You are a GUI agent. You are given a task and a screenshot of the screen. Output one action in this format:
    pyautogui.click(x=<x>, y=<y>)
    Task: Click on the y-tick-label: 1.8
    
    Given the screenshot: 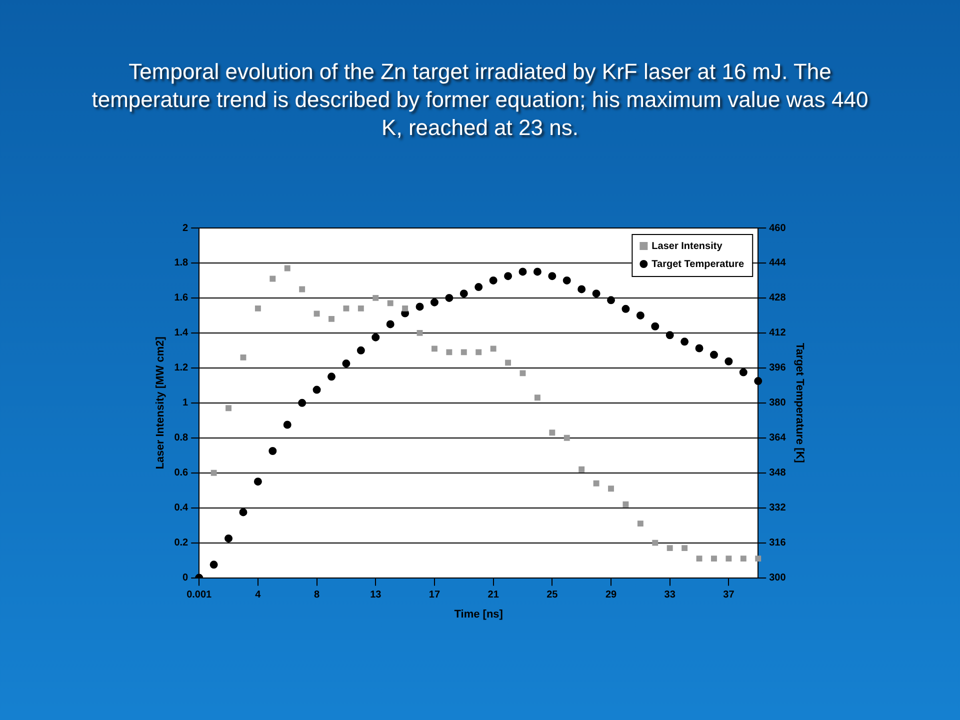 What is the action you would take?
    pyautogui.click(x=181, y=263)
    